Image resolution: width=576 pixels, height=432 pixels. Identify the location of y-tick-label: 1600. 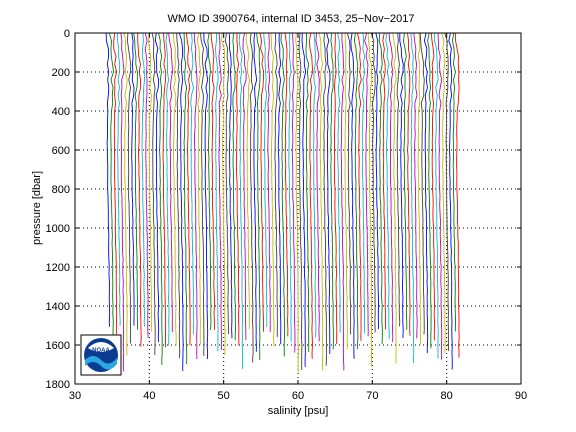
(58, 346).